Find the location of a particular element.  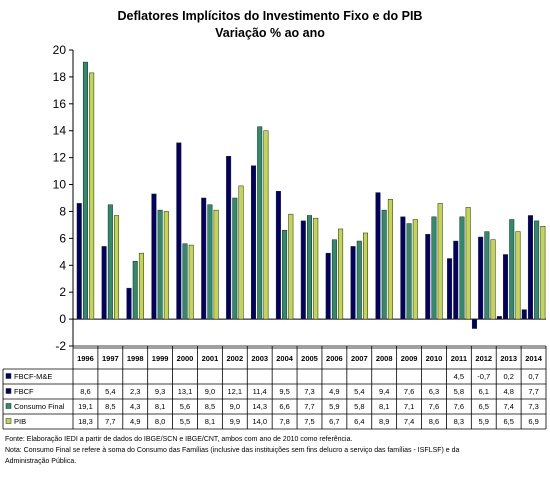

data-label-fbcf: 8,6 is located at coordinates (85, 391).